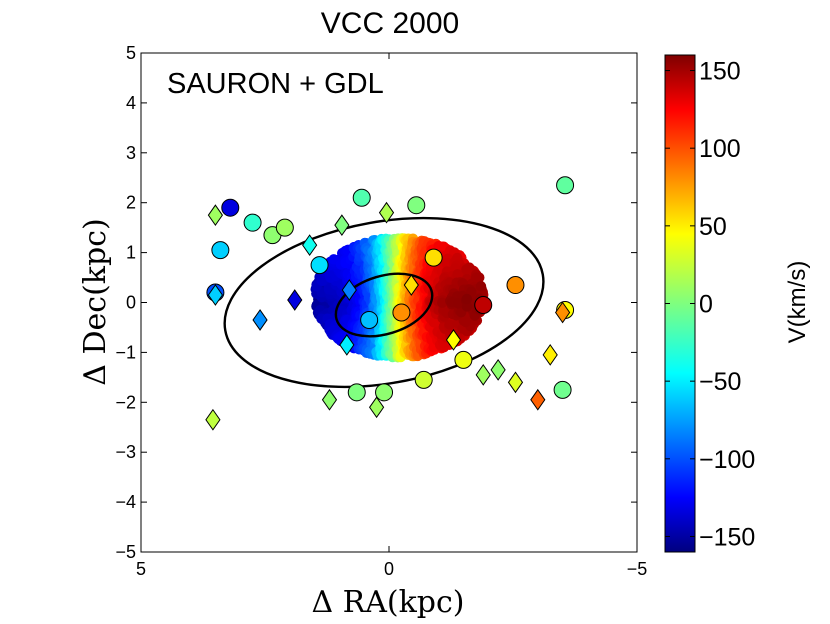 Image resolution: width=830 pixels, height=624 pixels. Describe the element at coordinates (713, 227) in the screenshot. I see `colorbar-tick-label: 50` at that location.